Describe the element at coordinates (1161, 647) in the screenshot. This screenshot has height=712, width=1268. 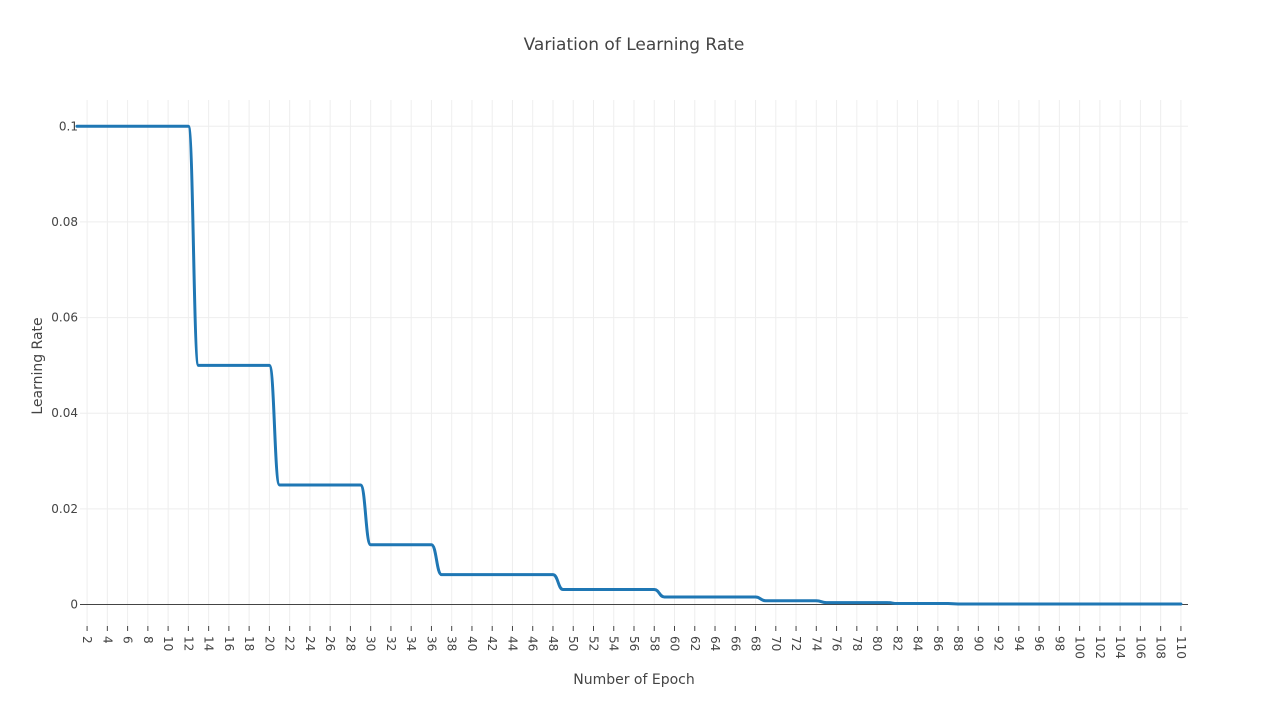
I see `x-tick-label: 108` at that location.